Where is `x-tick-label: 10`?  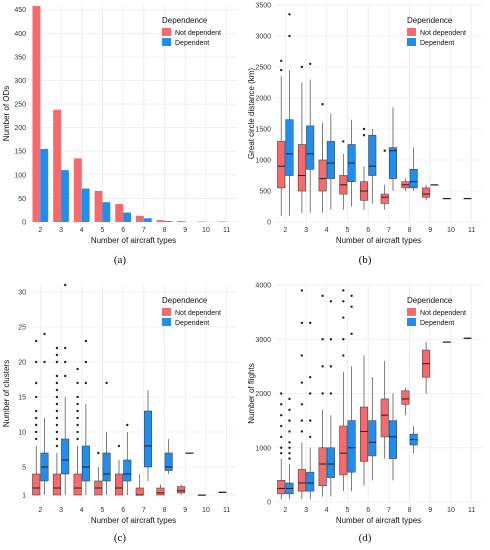 x-tick-label: 10 is located at coordinates (451, 230).